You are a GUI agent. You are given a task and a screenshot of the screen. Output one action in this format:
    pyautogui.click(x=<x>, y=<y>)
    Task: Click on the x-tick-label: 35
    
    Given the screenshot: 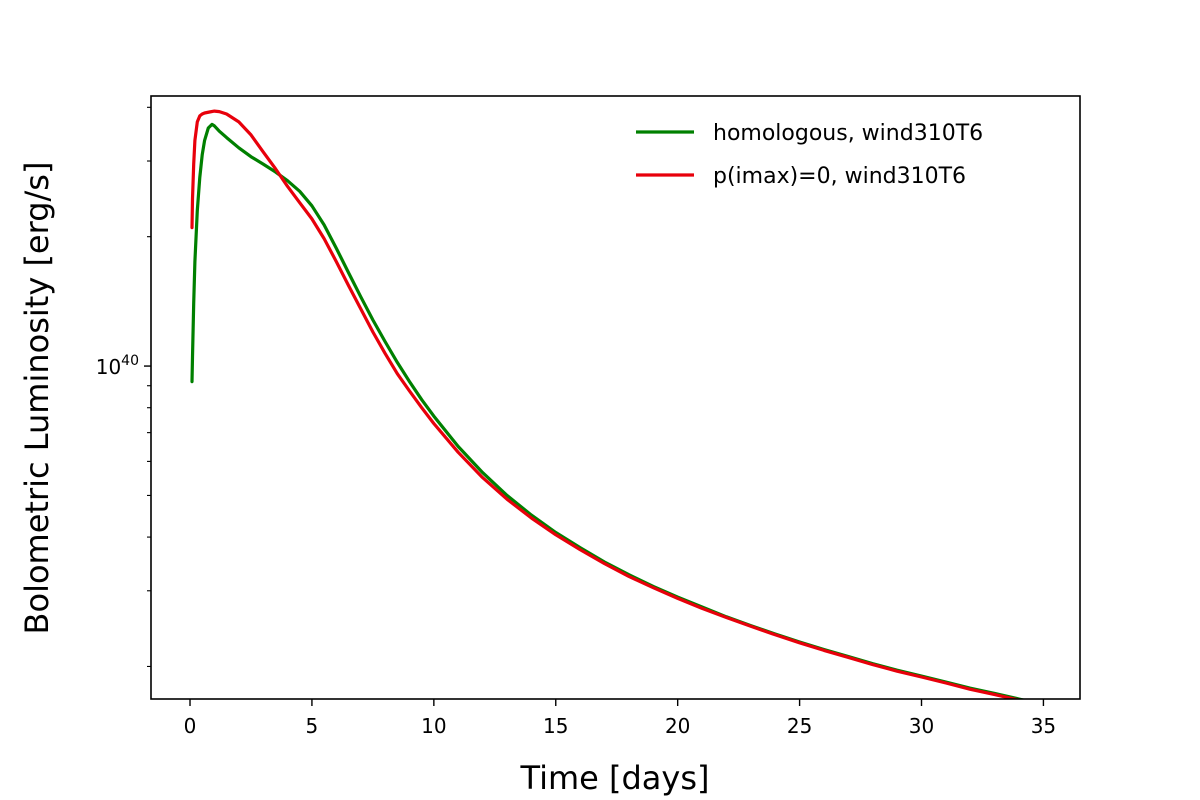 What is the action you would take?
    pyautogui.click(x=1043, y=726)
    